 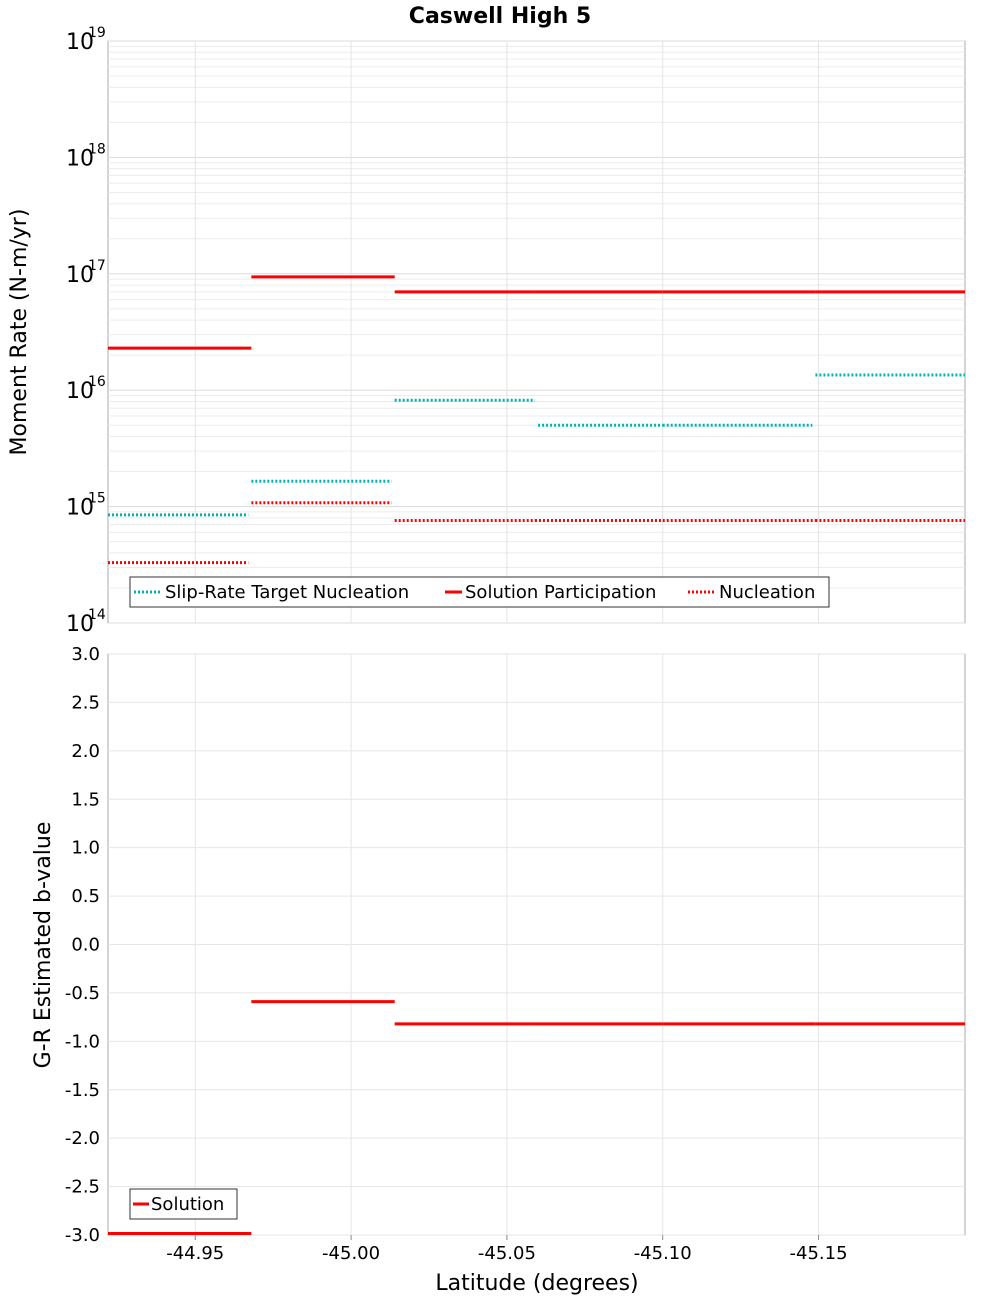 What do you see at coordinates (287, 592) in the screenshot?
I see `legend-label-slip-rate-target: Slip-Rate Target Nucleation` at bounding box center [287, 592].